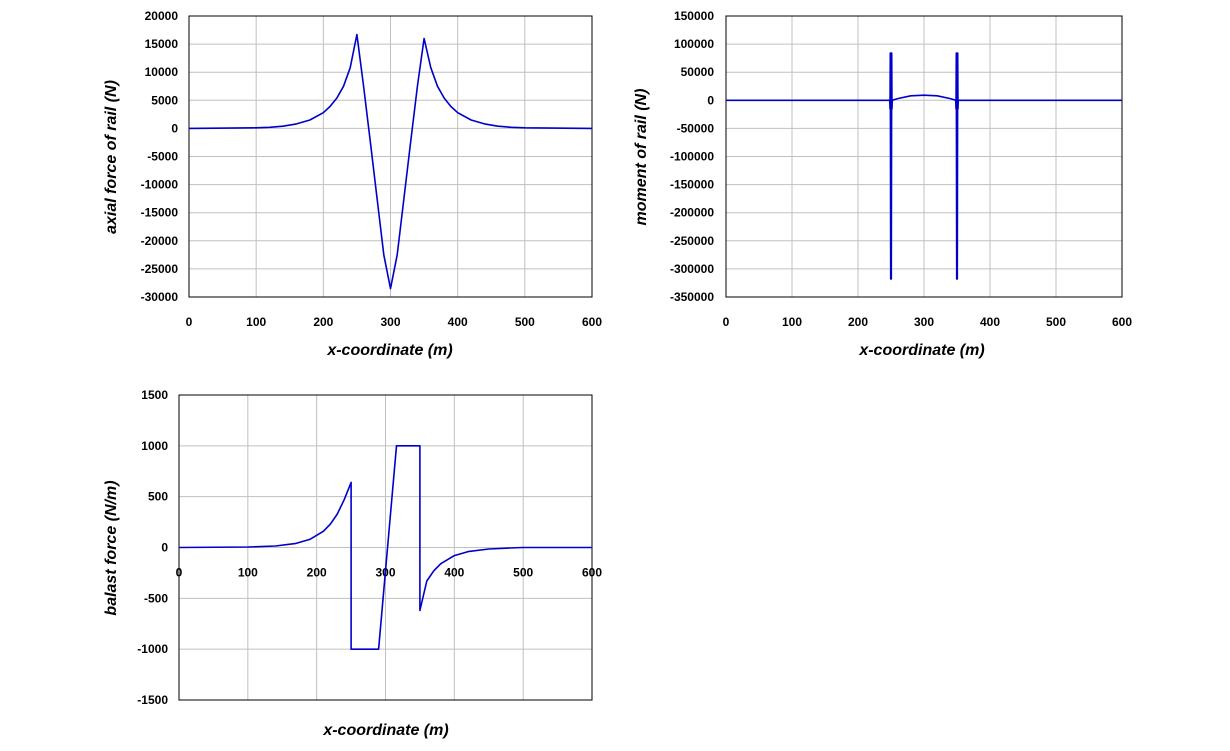 Image resolution: width=1230 pixels, height=751 pixels. I want to click on y-axis-title: moment of rail (N), so click(641, 157).